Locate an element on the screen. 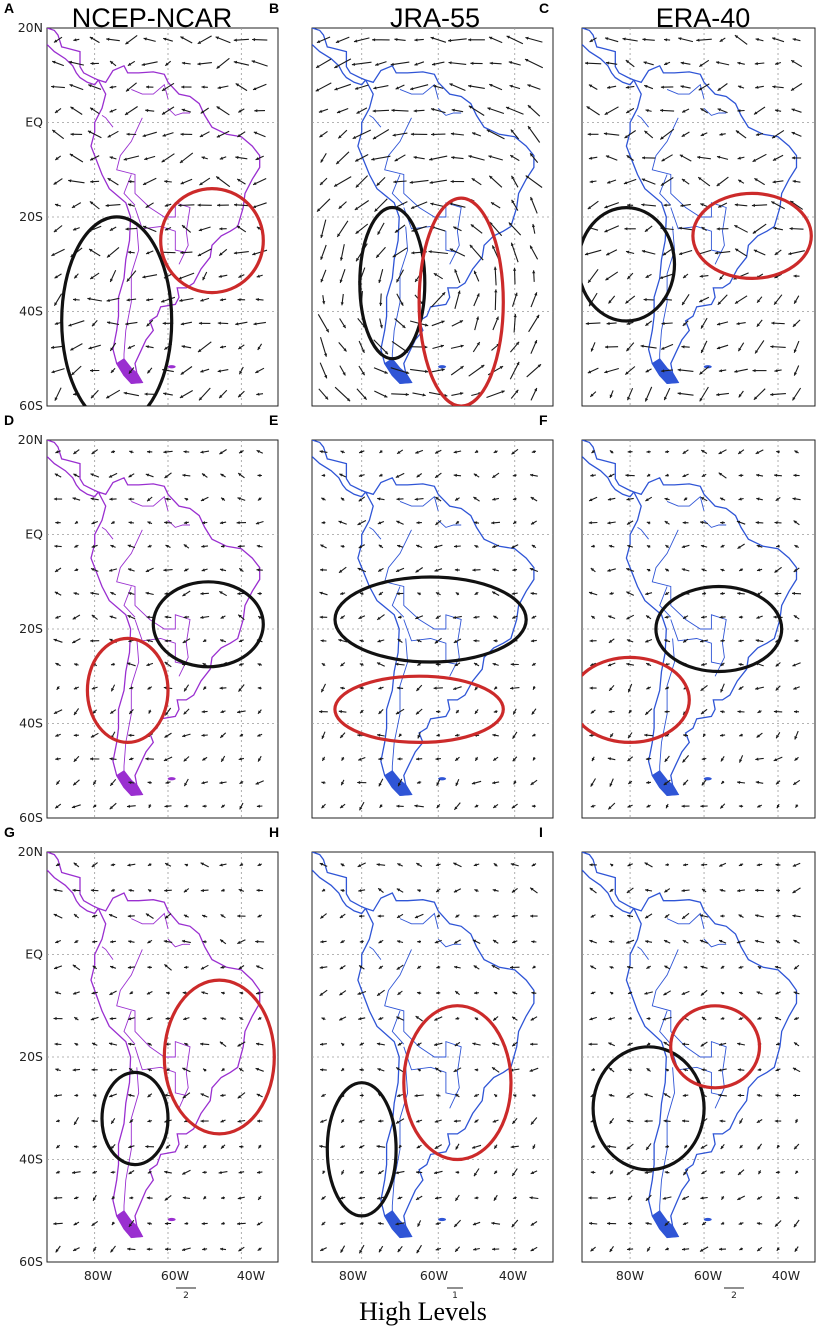 The height and width of the screenshot is (1329, 833). lat-label: 20S is located at coordinates (31, 216).